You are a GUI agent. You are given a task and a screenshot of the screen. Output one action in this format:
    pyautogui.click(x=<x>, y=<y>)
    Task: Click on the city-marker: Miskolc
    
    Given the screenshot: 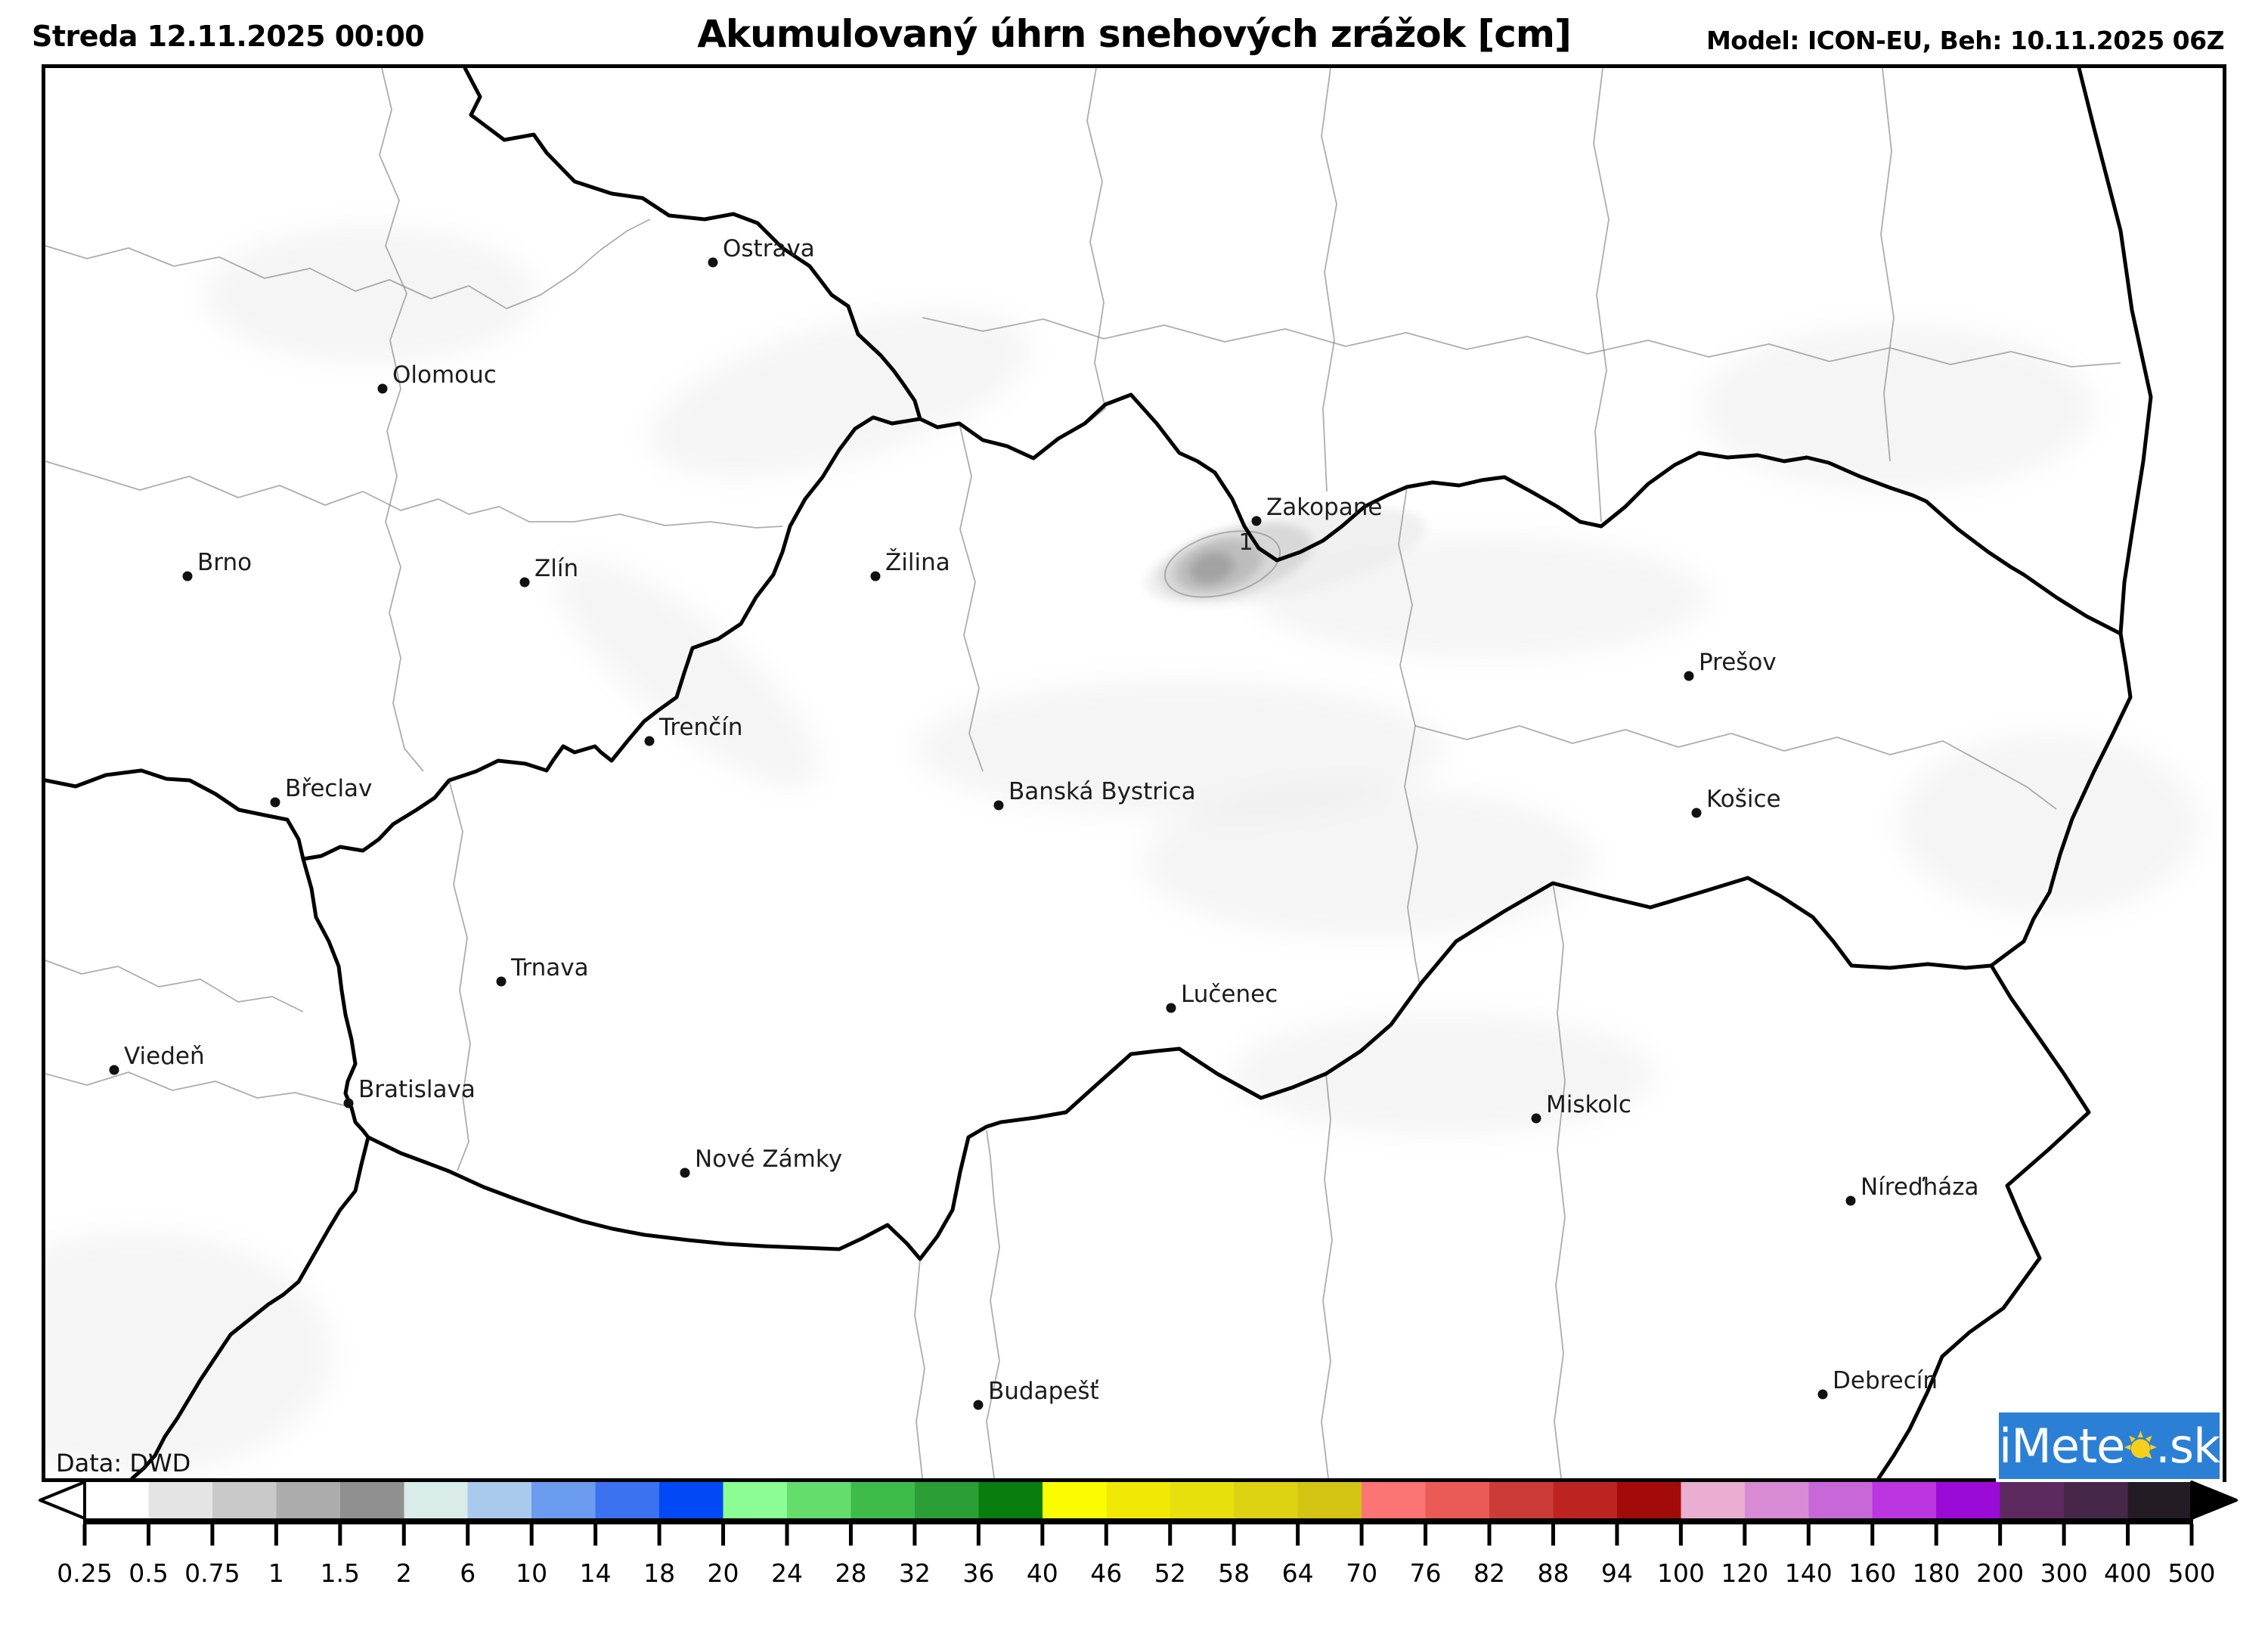 What is the action you would take?
    pyautogui.click(x=1581, y=1107)
    